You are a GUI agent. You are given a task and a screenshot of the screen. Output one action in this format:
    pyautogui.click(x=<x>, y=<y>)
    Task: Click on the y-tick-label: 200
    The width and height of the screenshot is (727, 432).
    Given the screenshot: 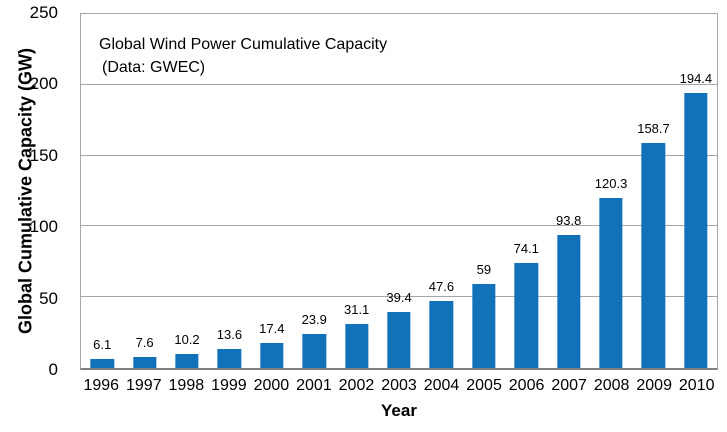 What is the action you would take?
    pyautogui.click(x=43, y=84)
    